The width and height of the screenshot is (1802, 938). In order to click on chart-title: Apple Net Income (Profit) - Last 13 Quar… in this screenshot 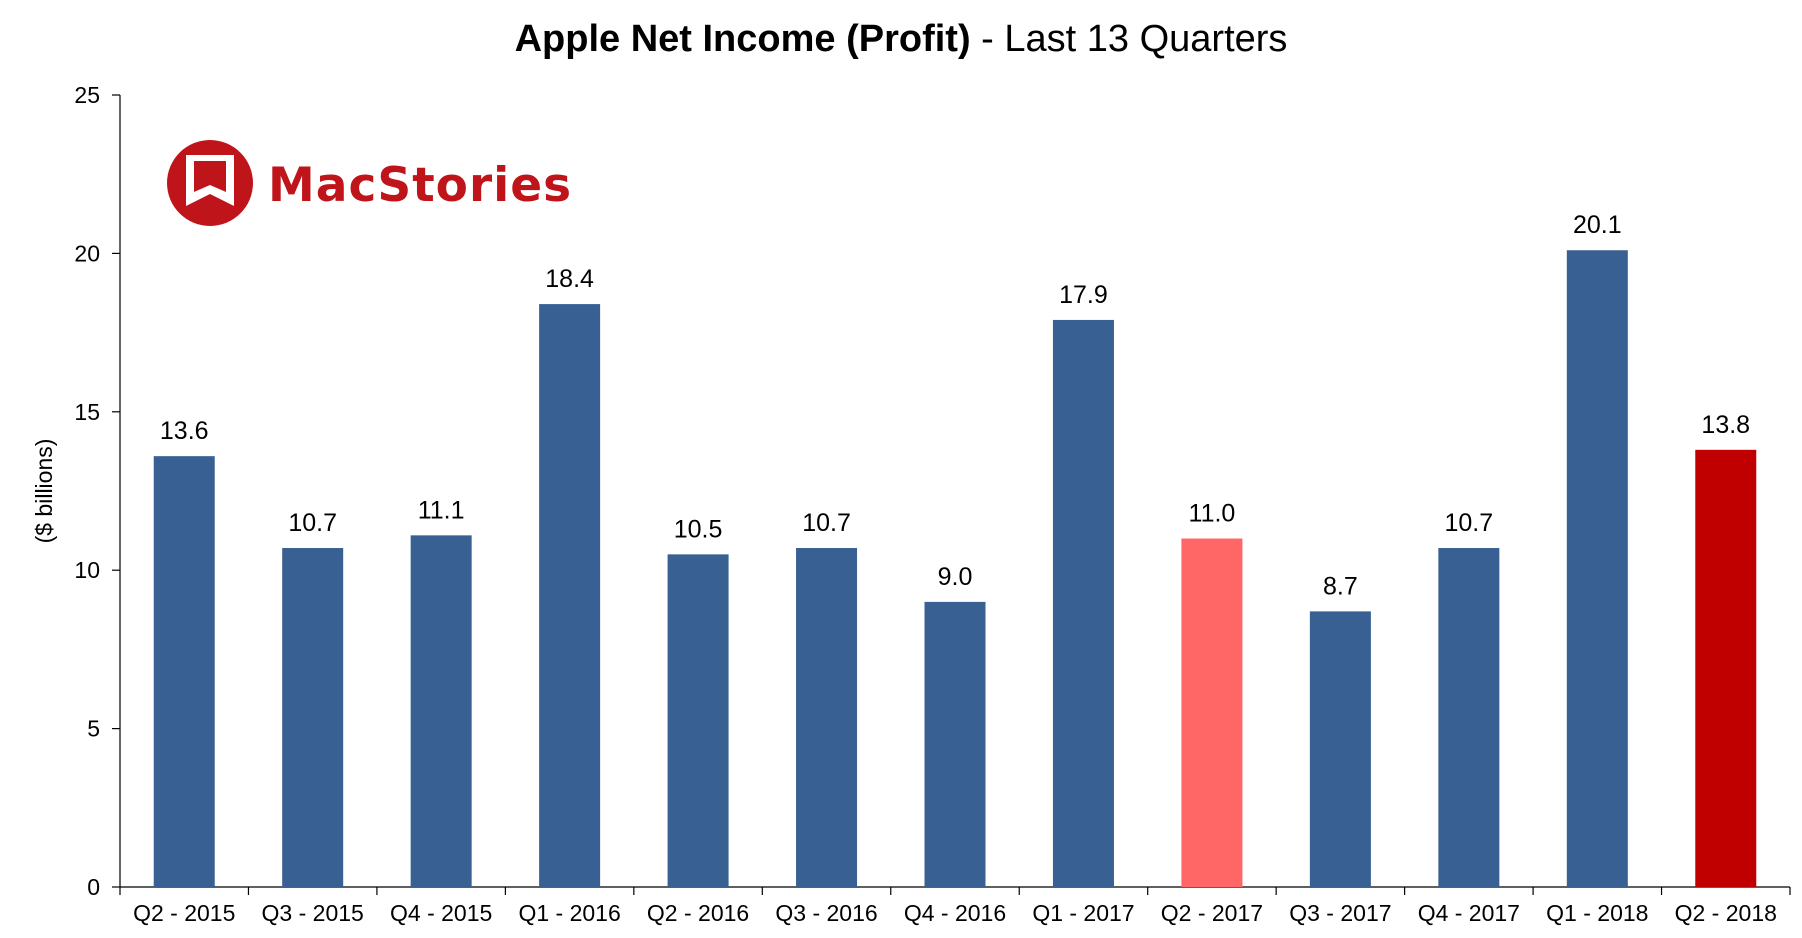, I will do `click(901, 39)`.